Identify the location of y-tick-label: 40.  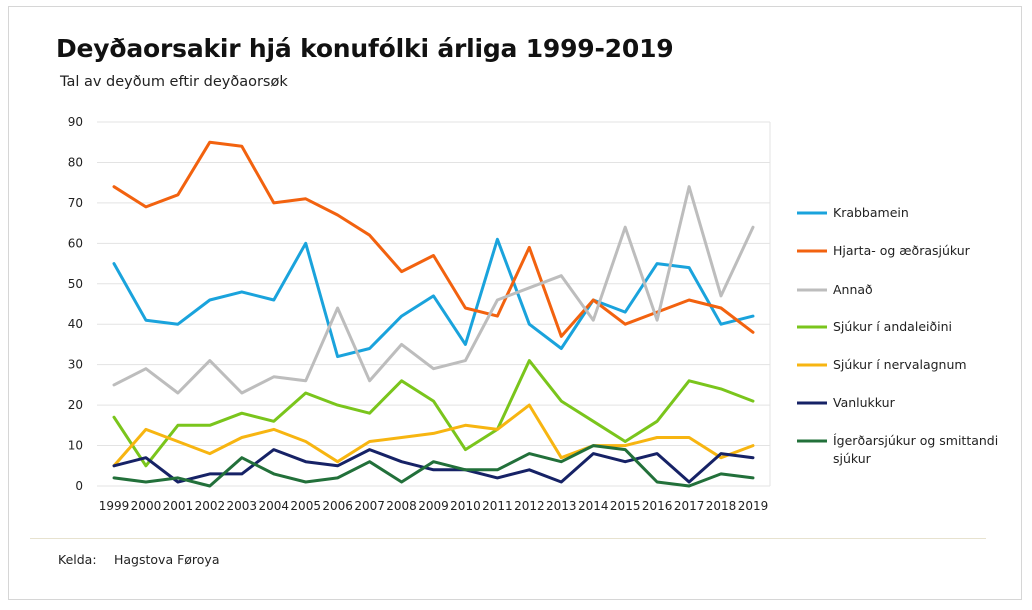
(75, 324).